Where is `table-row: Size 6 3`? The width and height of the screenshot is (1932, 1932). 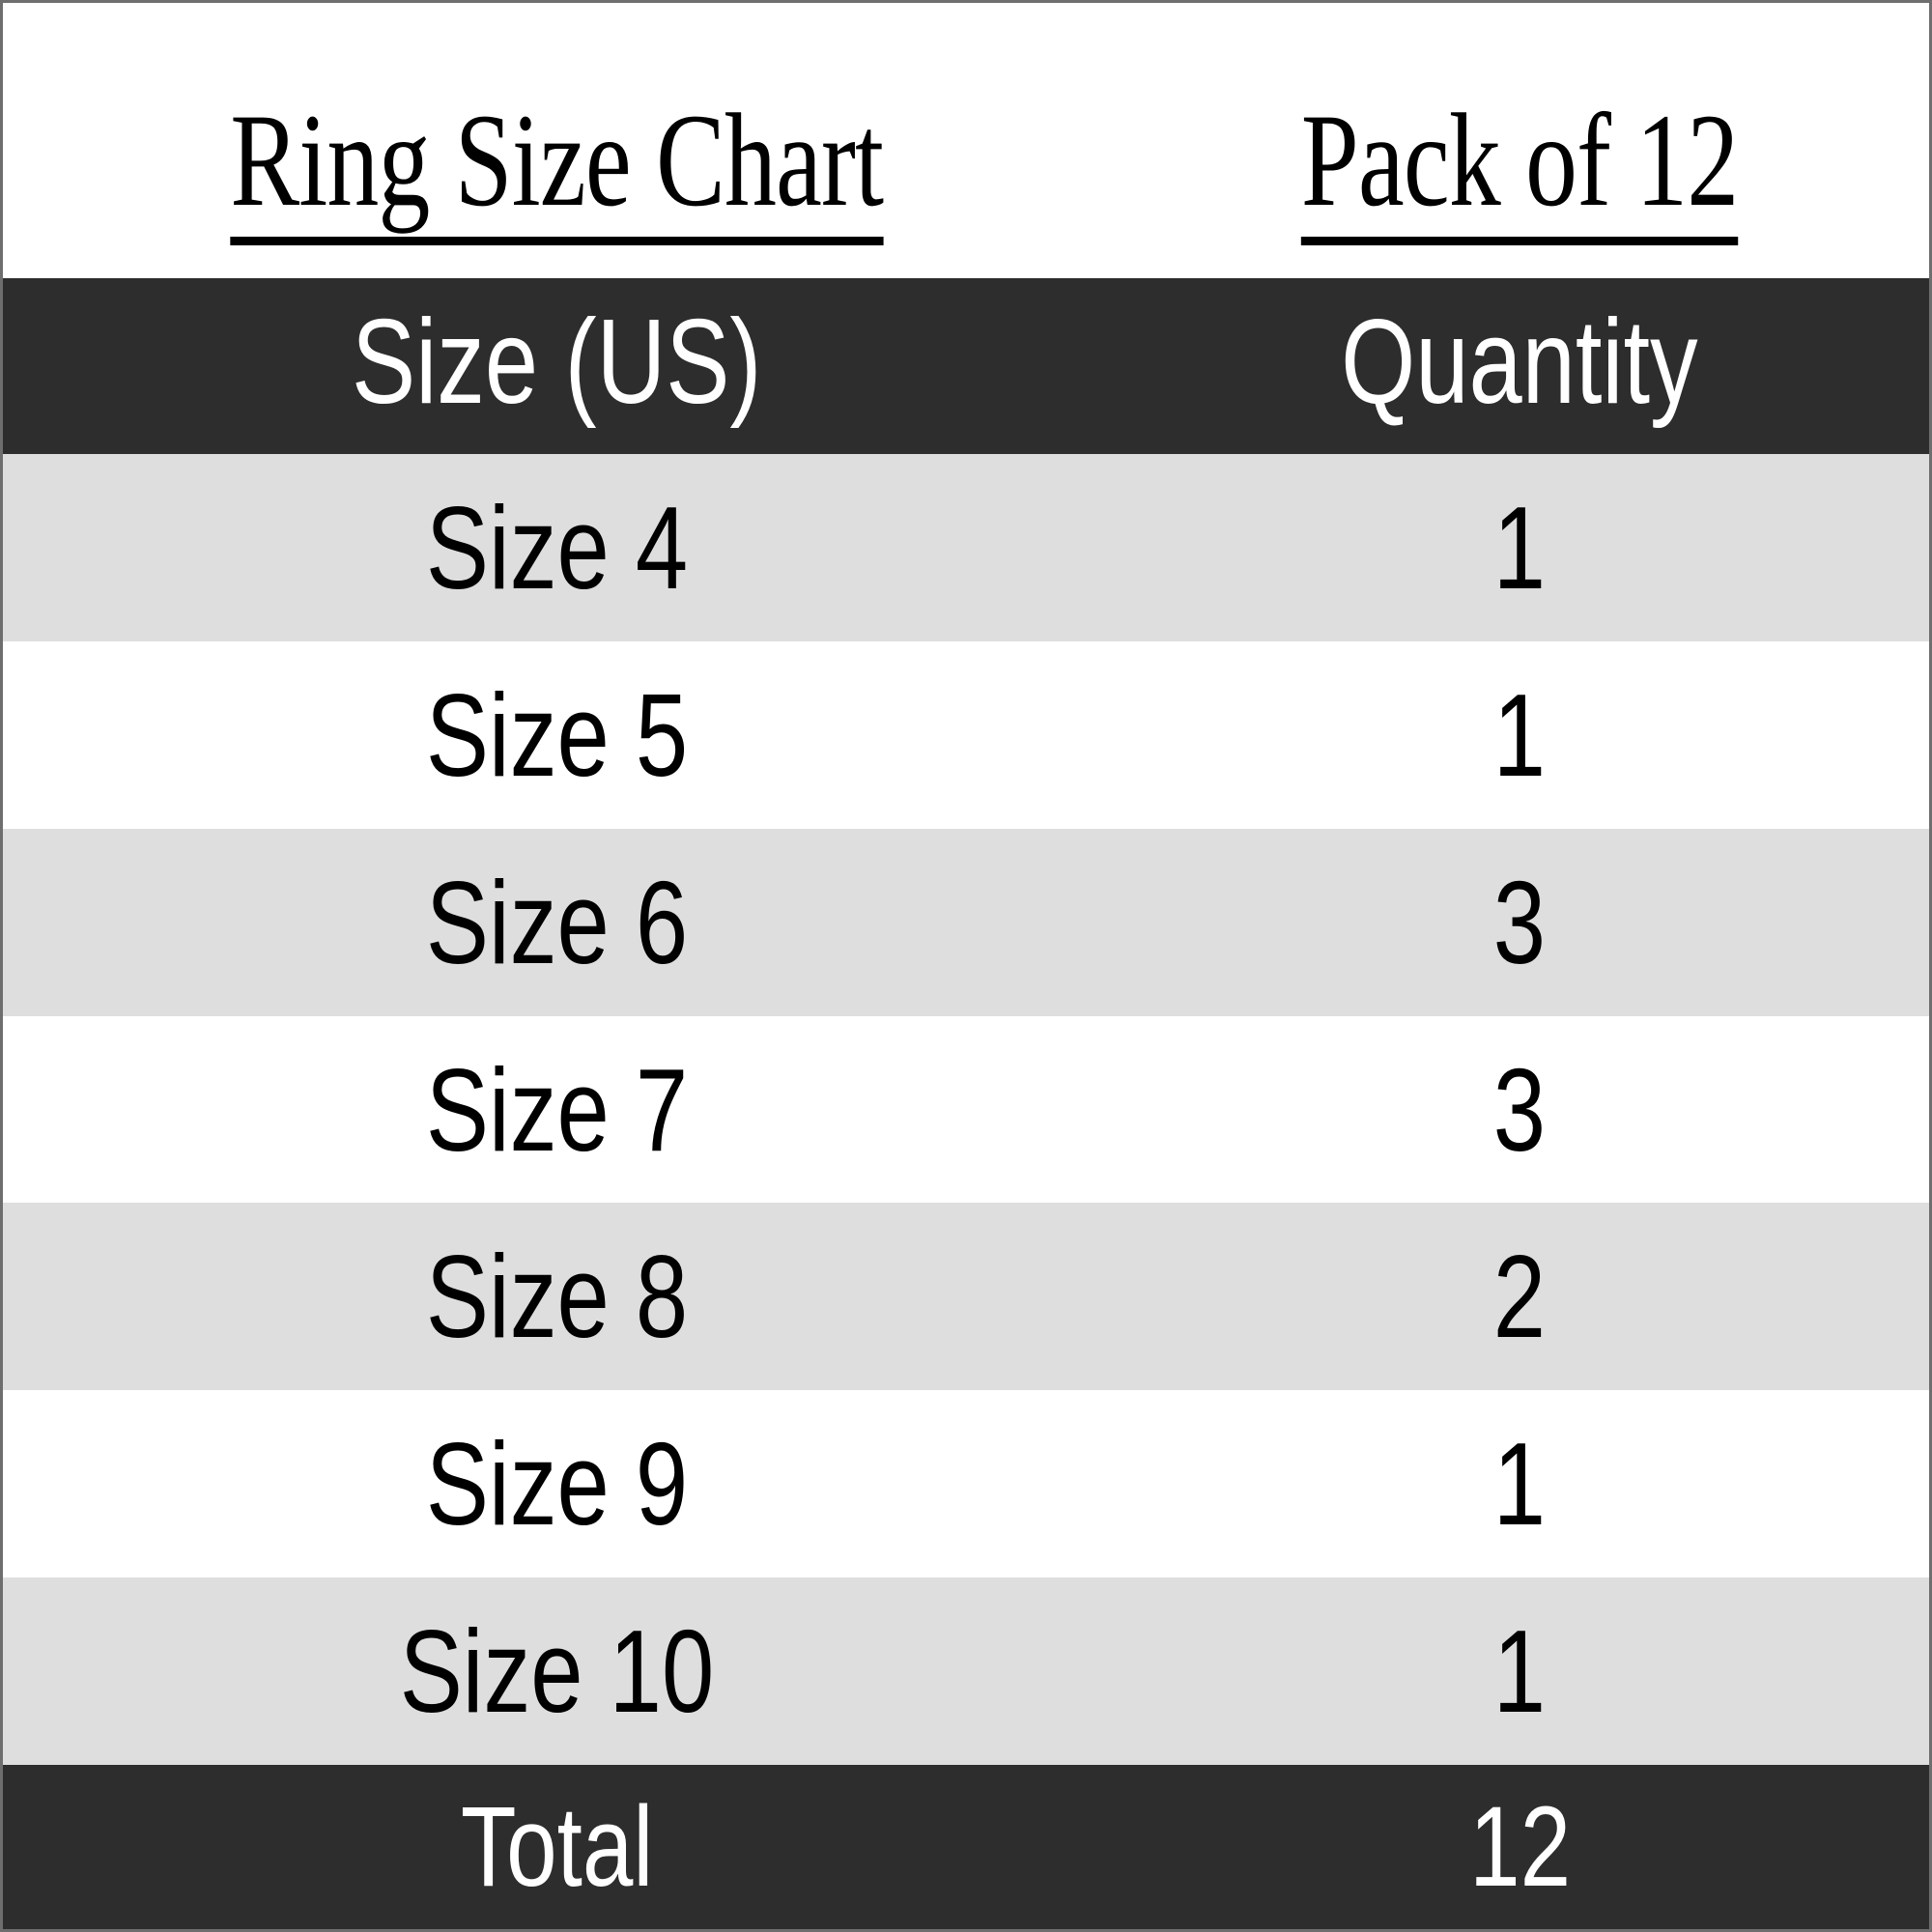 table-row: Size 6 3 is located at coordinates (966, 922).